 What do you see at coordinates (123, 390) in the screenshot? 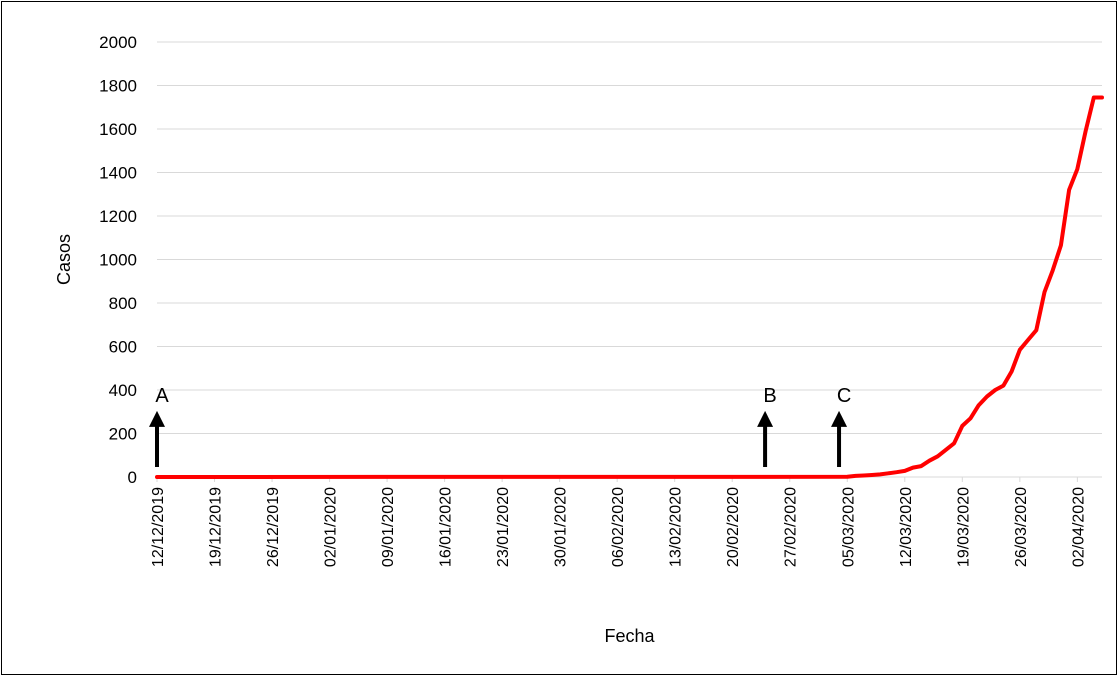
I see `y-tick-label: 400` at bounding box center [123, 390].